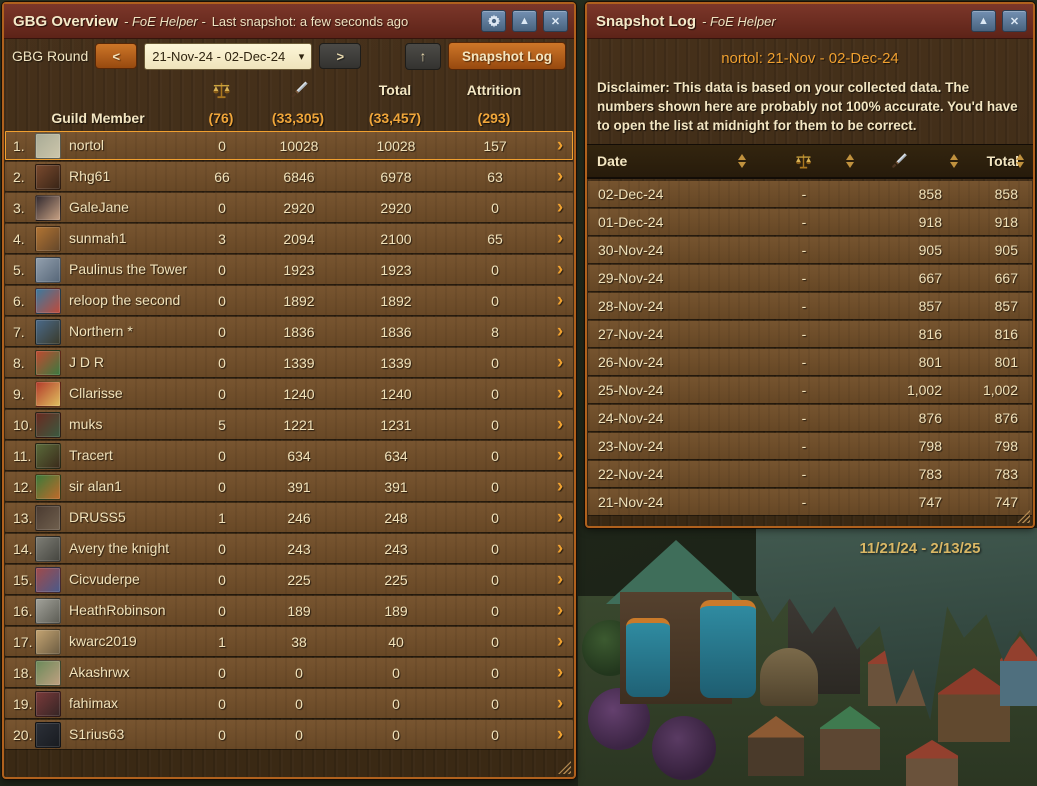 The height and width of the screenshot is (786, 1037). Describe the element at coordinates (289, 486) in the screenshot. I see `guild-member-row: 12. sir alan1 0 391 391 0 ›` at that location.